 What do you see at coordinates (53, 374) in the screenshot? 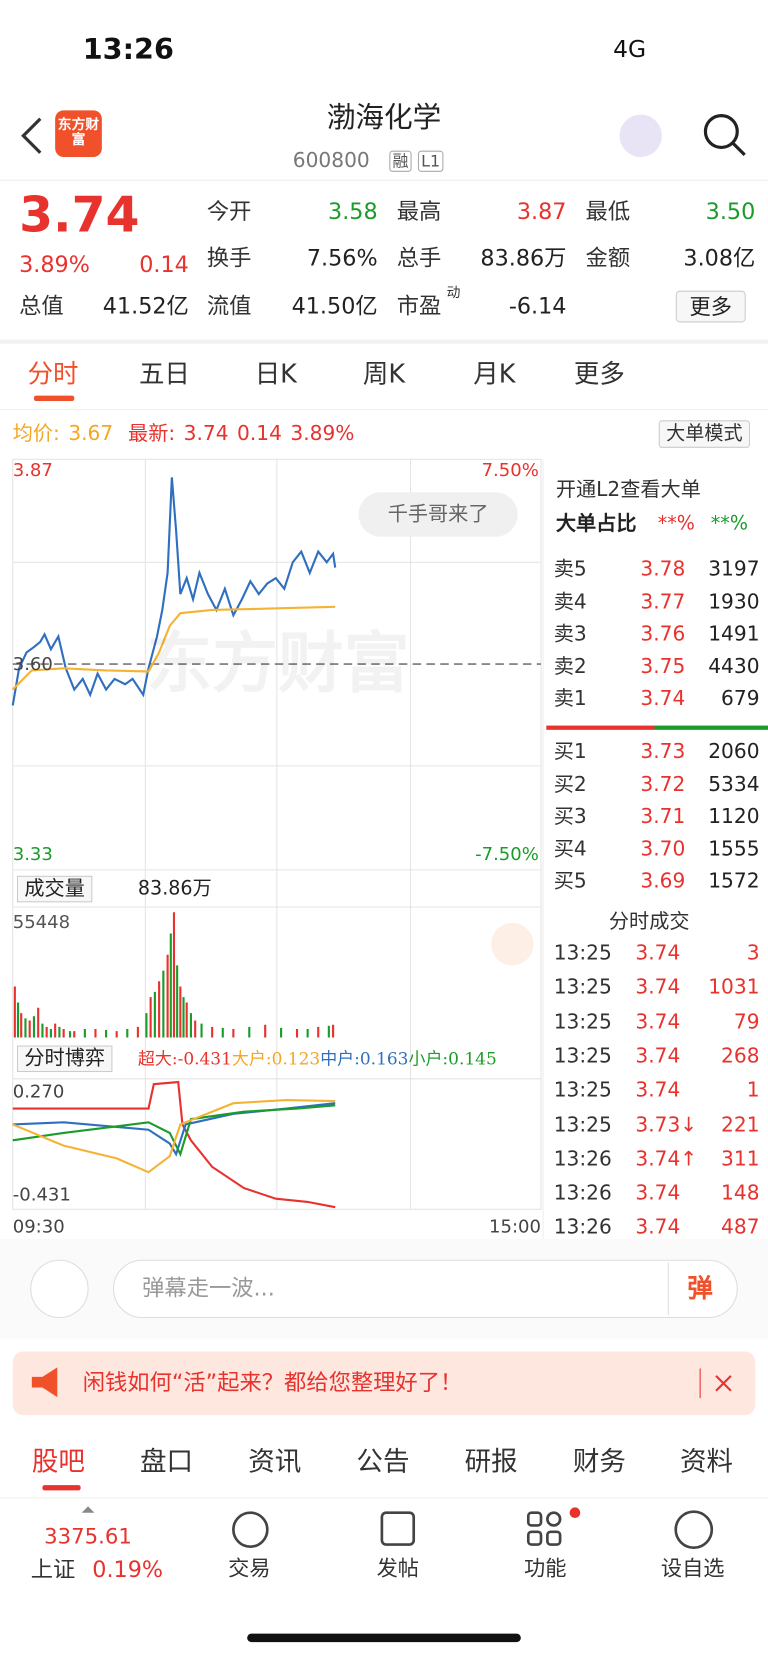
I see `tab: 分时` at bounding box center [53, 374].